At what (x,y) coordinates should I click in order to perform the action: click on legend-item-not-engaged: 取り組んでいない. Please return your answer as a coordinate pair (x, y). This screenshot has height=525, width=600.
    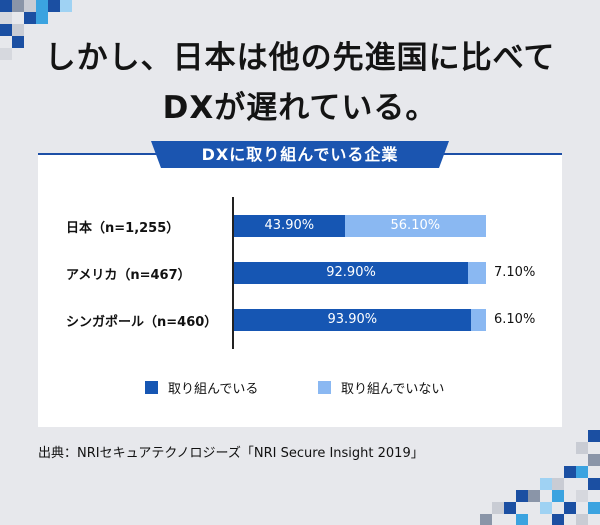
    Looking at the image, I should click on (381, 387).